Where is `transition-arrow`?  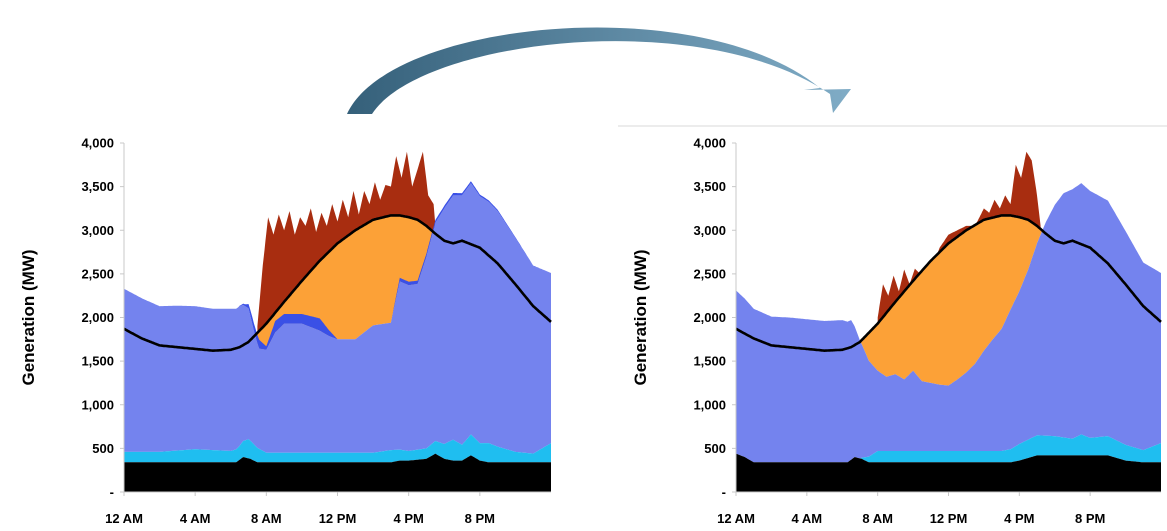
transition-arrow is located at coordinates (599, 70).